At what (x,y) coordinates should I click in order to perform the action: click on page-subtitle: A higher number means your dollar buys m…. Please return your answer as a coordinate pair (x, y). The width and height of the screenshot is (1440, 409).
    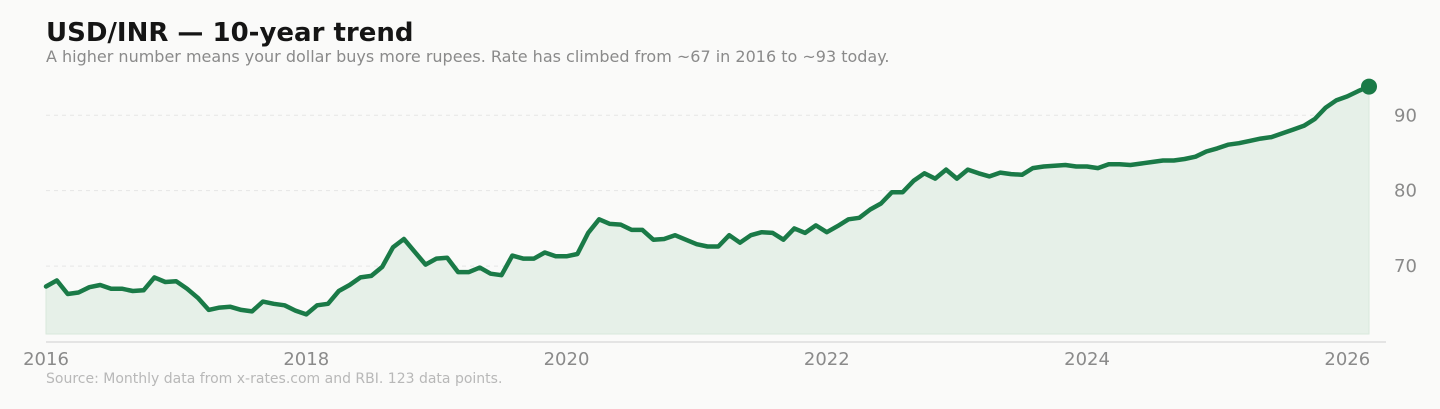
    Looking at the image, I should click on (468, 56).